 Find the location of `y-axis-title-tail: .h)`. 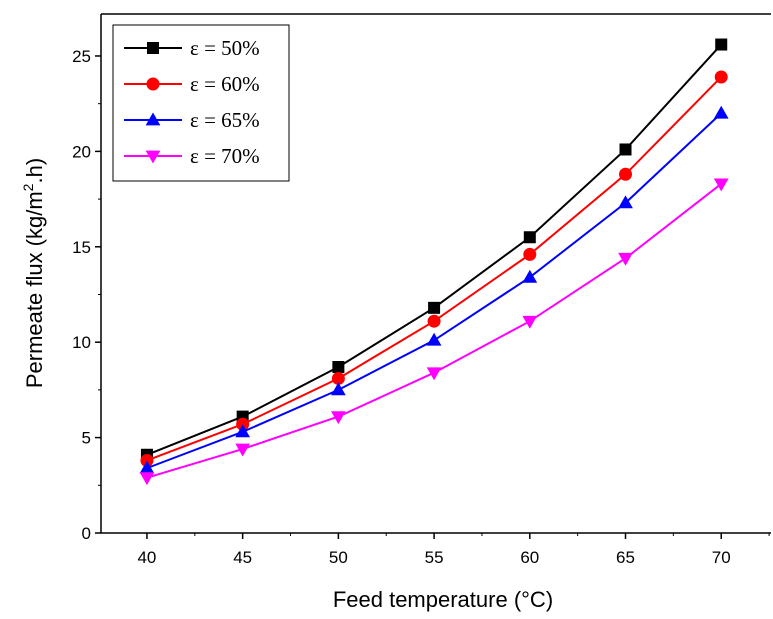

y-axis-title-tail: .h) is located at coordinates (34, 171).